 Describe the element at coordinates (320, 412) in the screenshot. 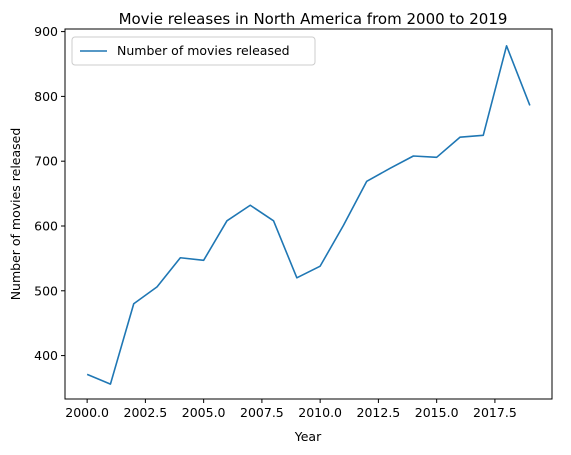

I see `x-tick-label: 2010.0` at that location.